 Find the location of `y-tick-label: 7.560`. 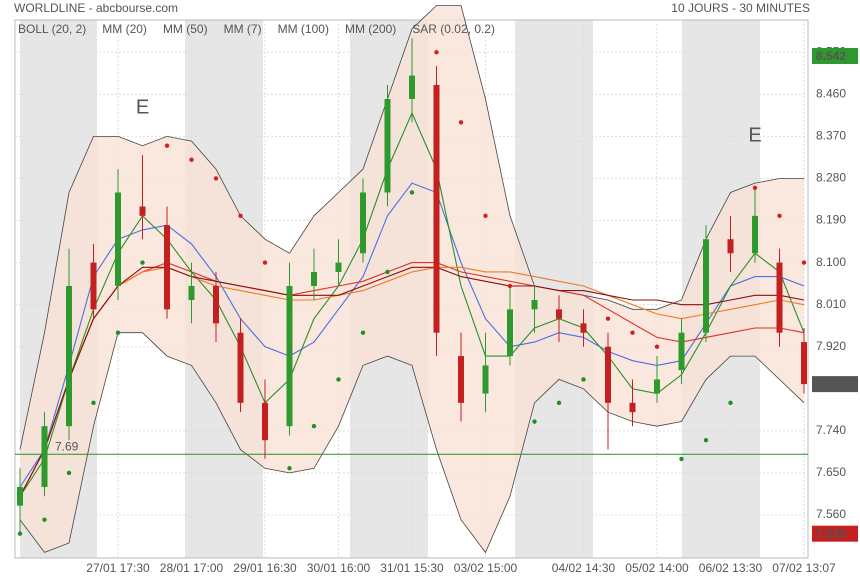

y-tick-label: 7.560 is located at coordinates (831, 514).